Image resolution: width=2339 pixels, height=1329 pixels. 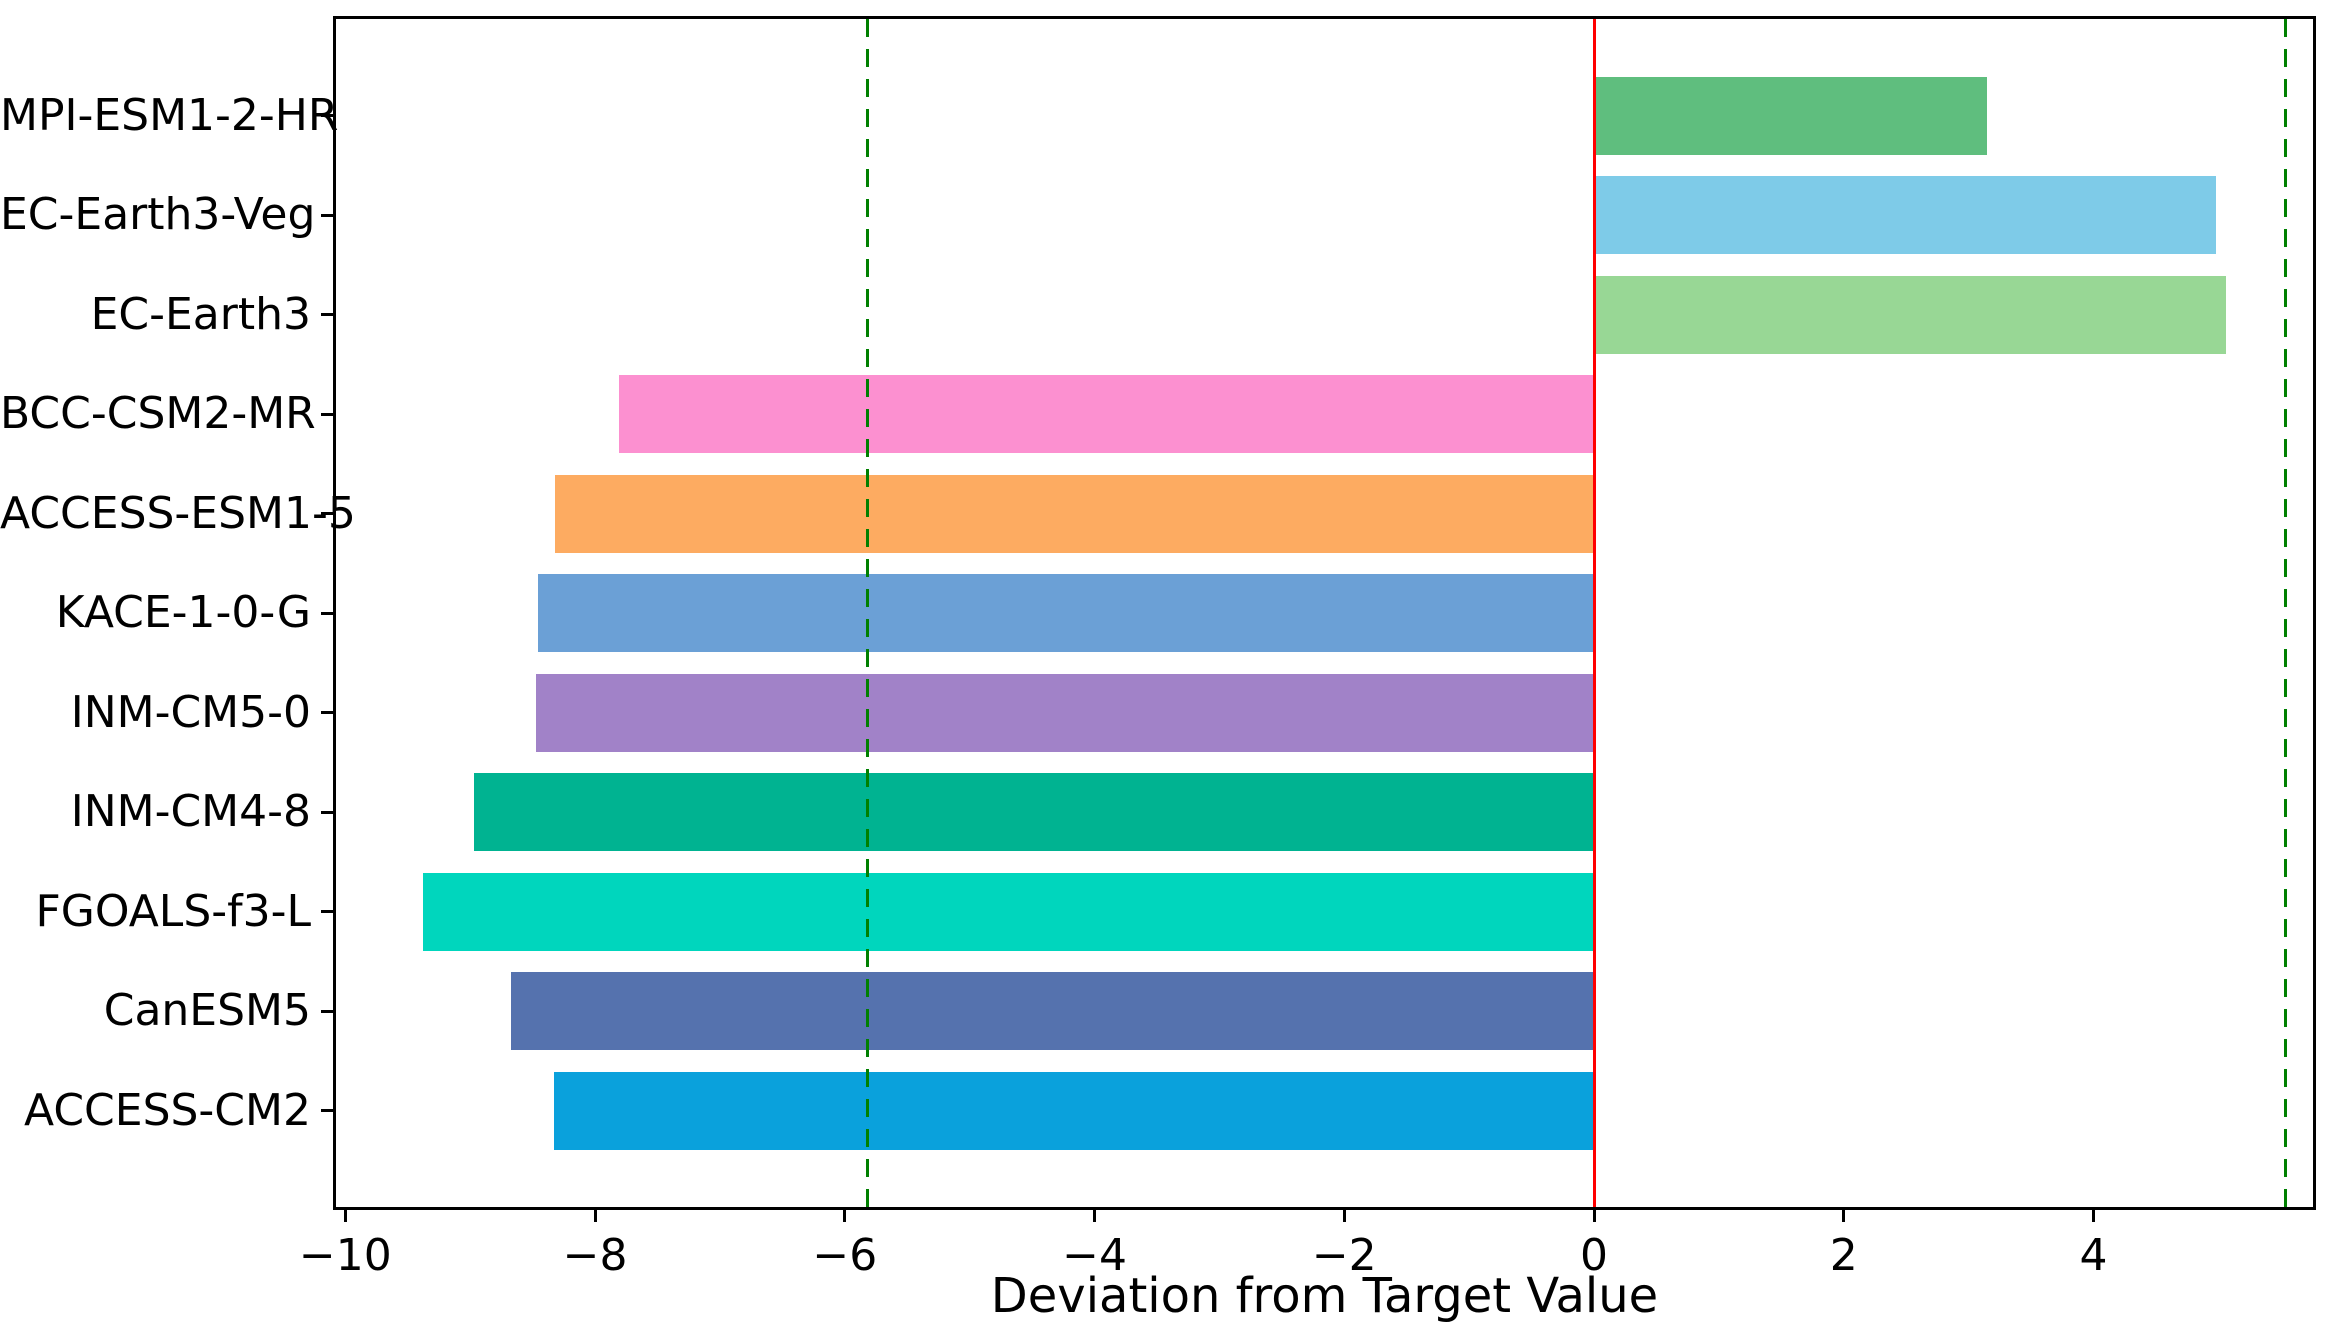 What do you see at coordinates (1594, 1255) in the screenshot?
I see `x-tick-label: 0` at bounding box center [1594, 1255].